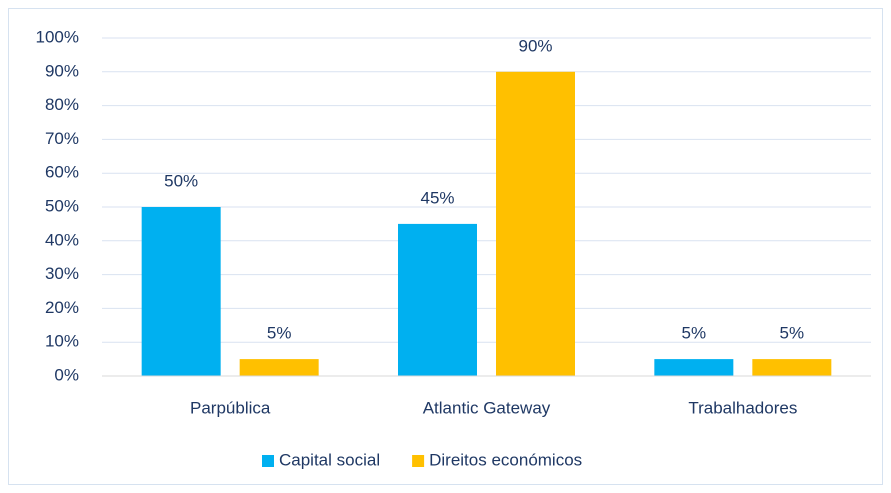 The height and width of the screenshot is (493, 891). Describe the element at coordinates (230, 407) in the screenshot. I see `x-tick-label: Parpública` at that location.